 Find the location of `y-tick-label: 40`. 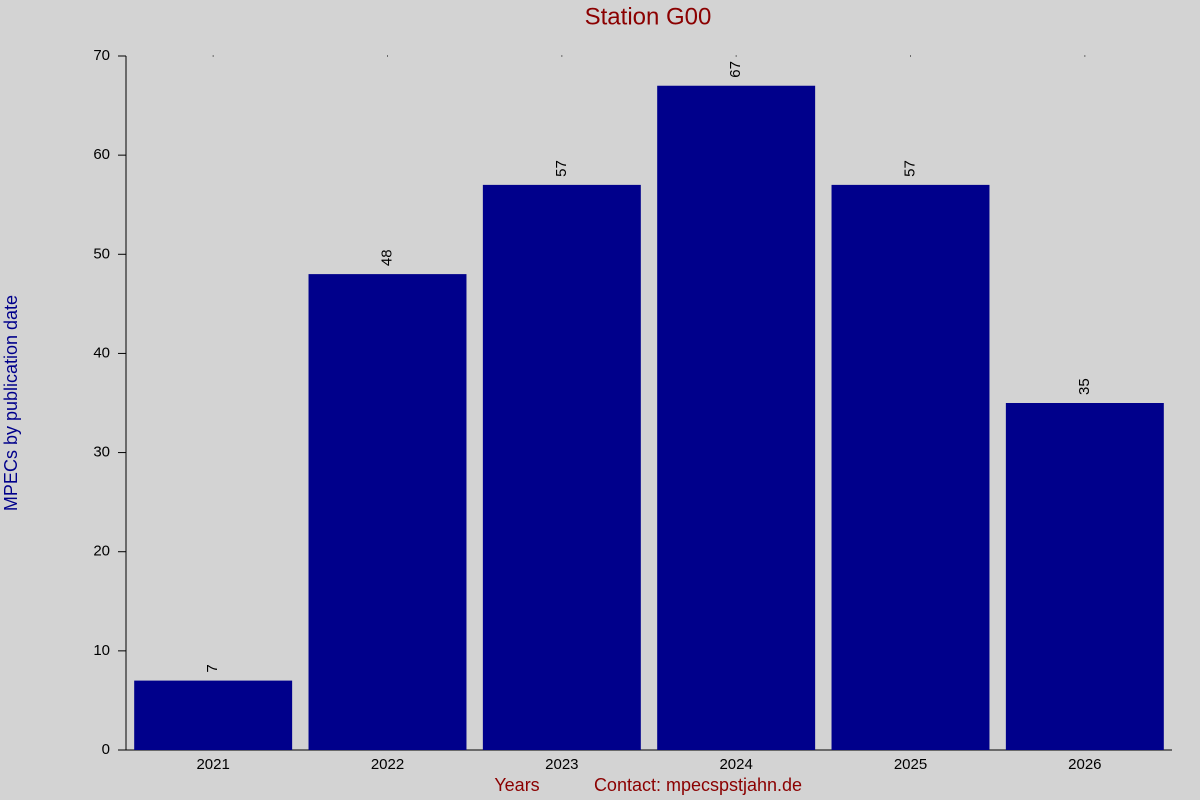

y-tick-label: 40 is located at coordinates (101, 352).